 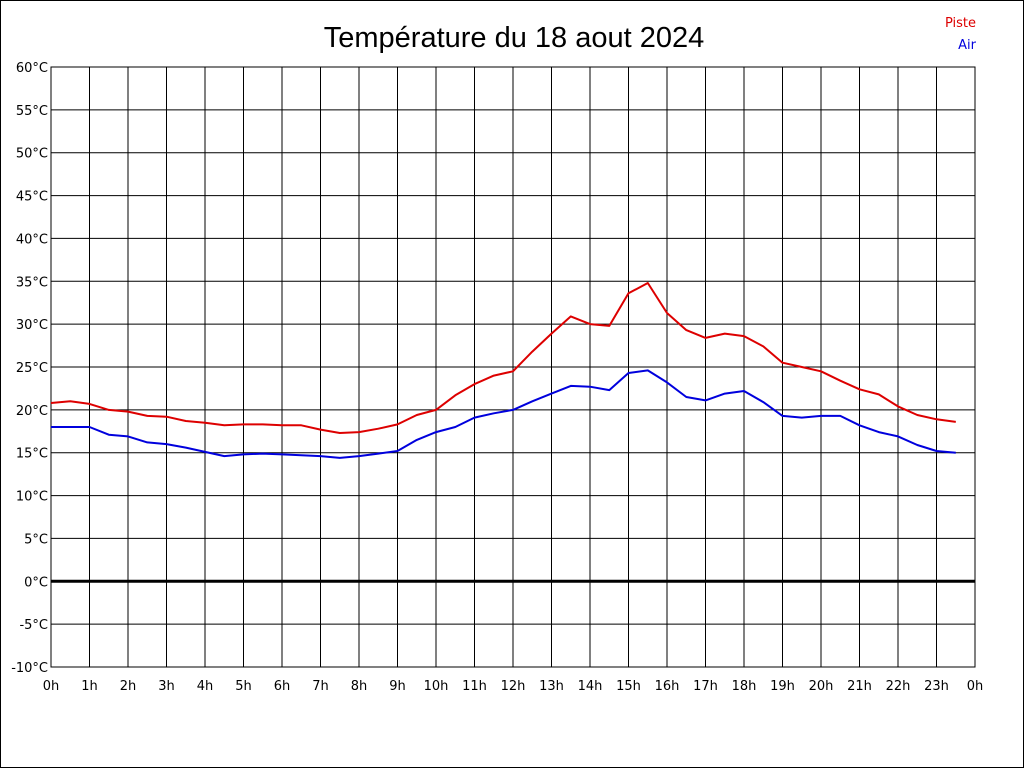 I want to click on y-tick-label: 40°C, so click(x=32, y=239).